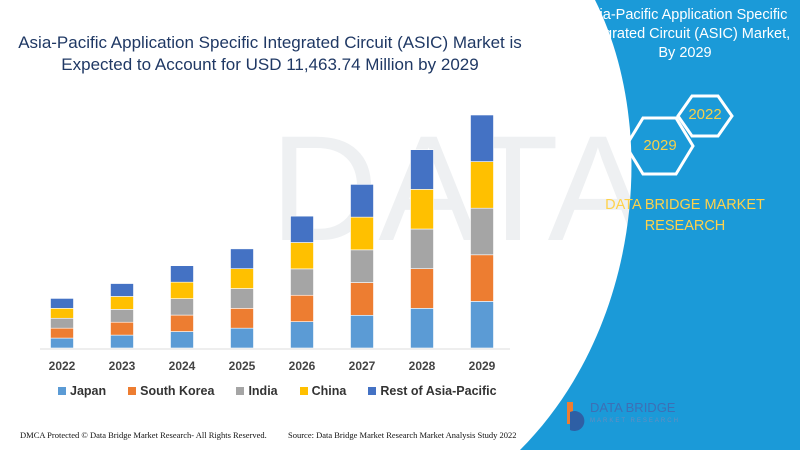 This screenshot has height=450, width=800. What do you see at coordinates (242, 298) in the screenshot?
I see `bar-segment-2025-india` at bounding box center [242, 298].